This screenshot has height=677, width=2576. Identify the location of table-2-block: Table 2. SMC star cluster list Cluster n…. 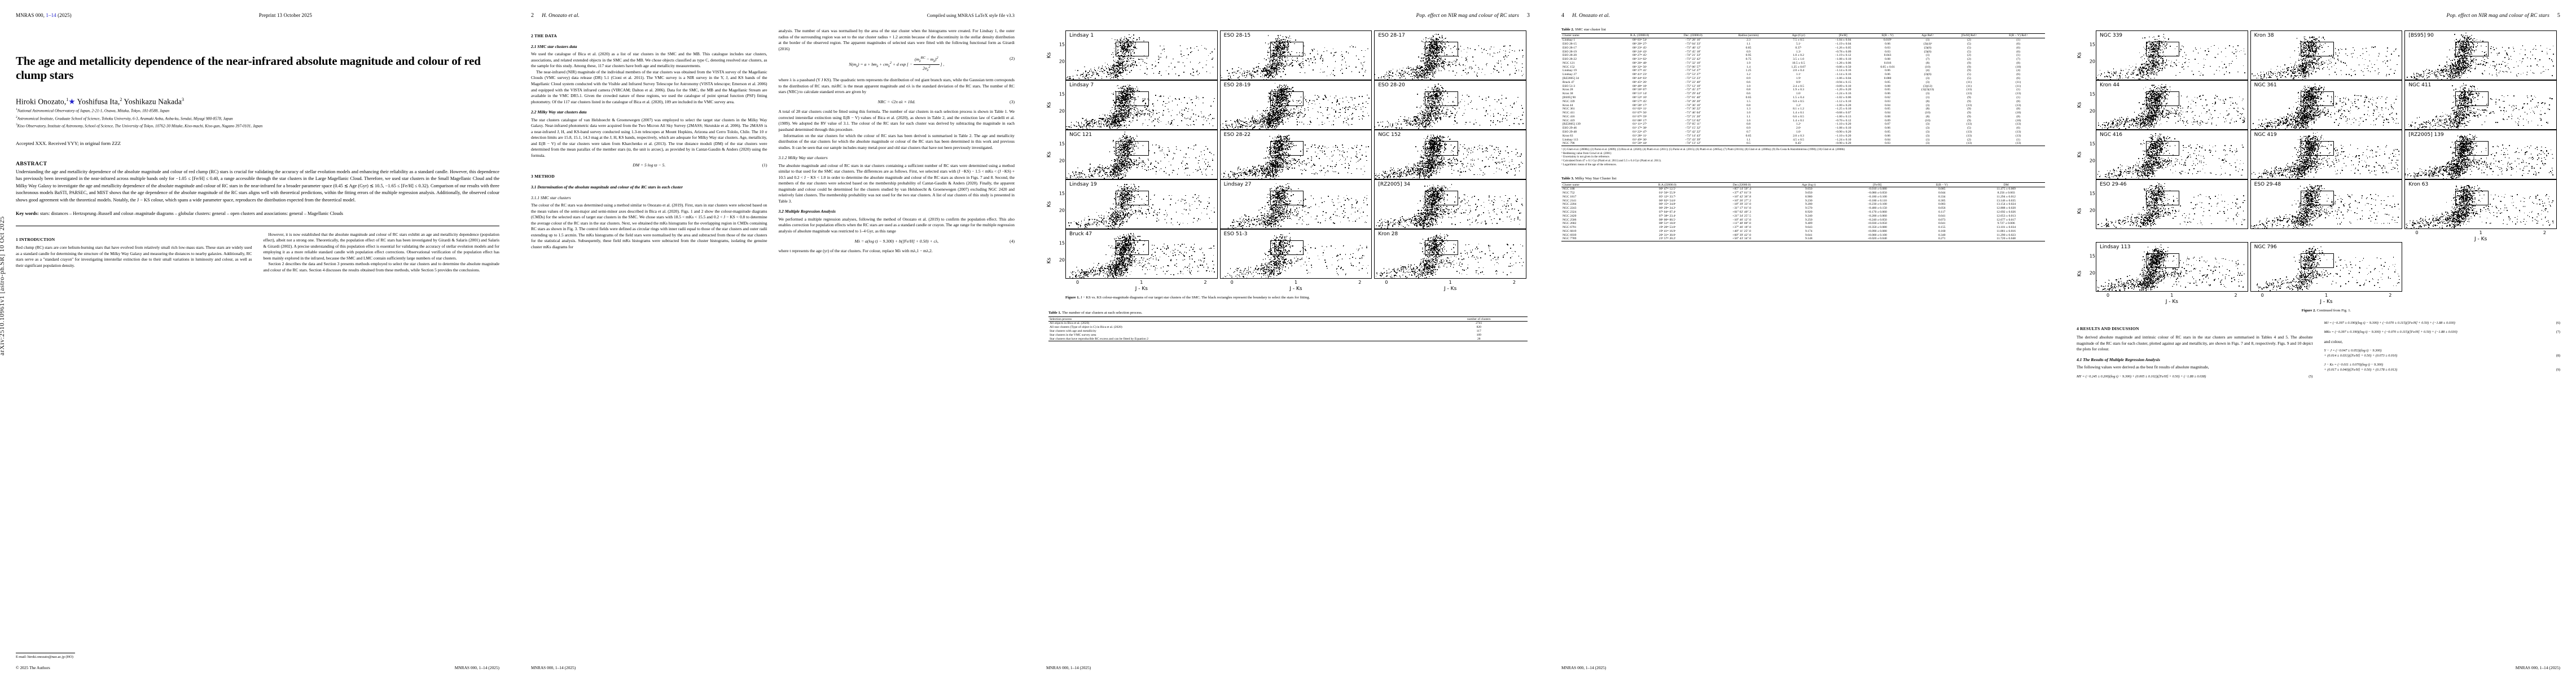
(1803, 97).